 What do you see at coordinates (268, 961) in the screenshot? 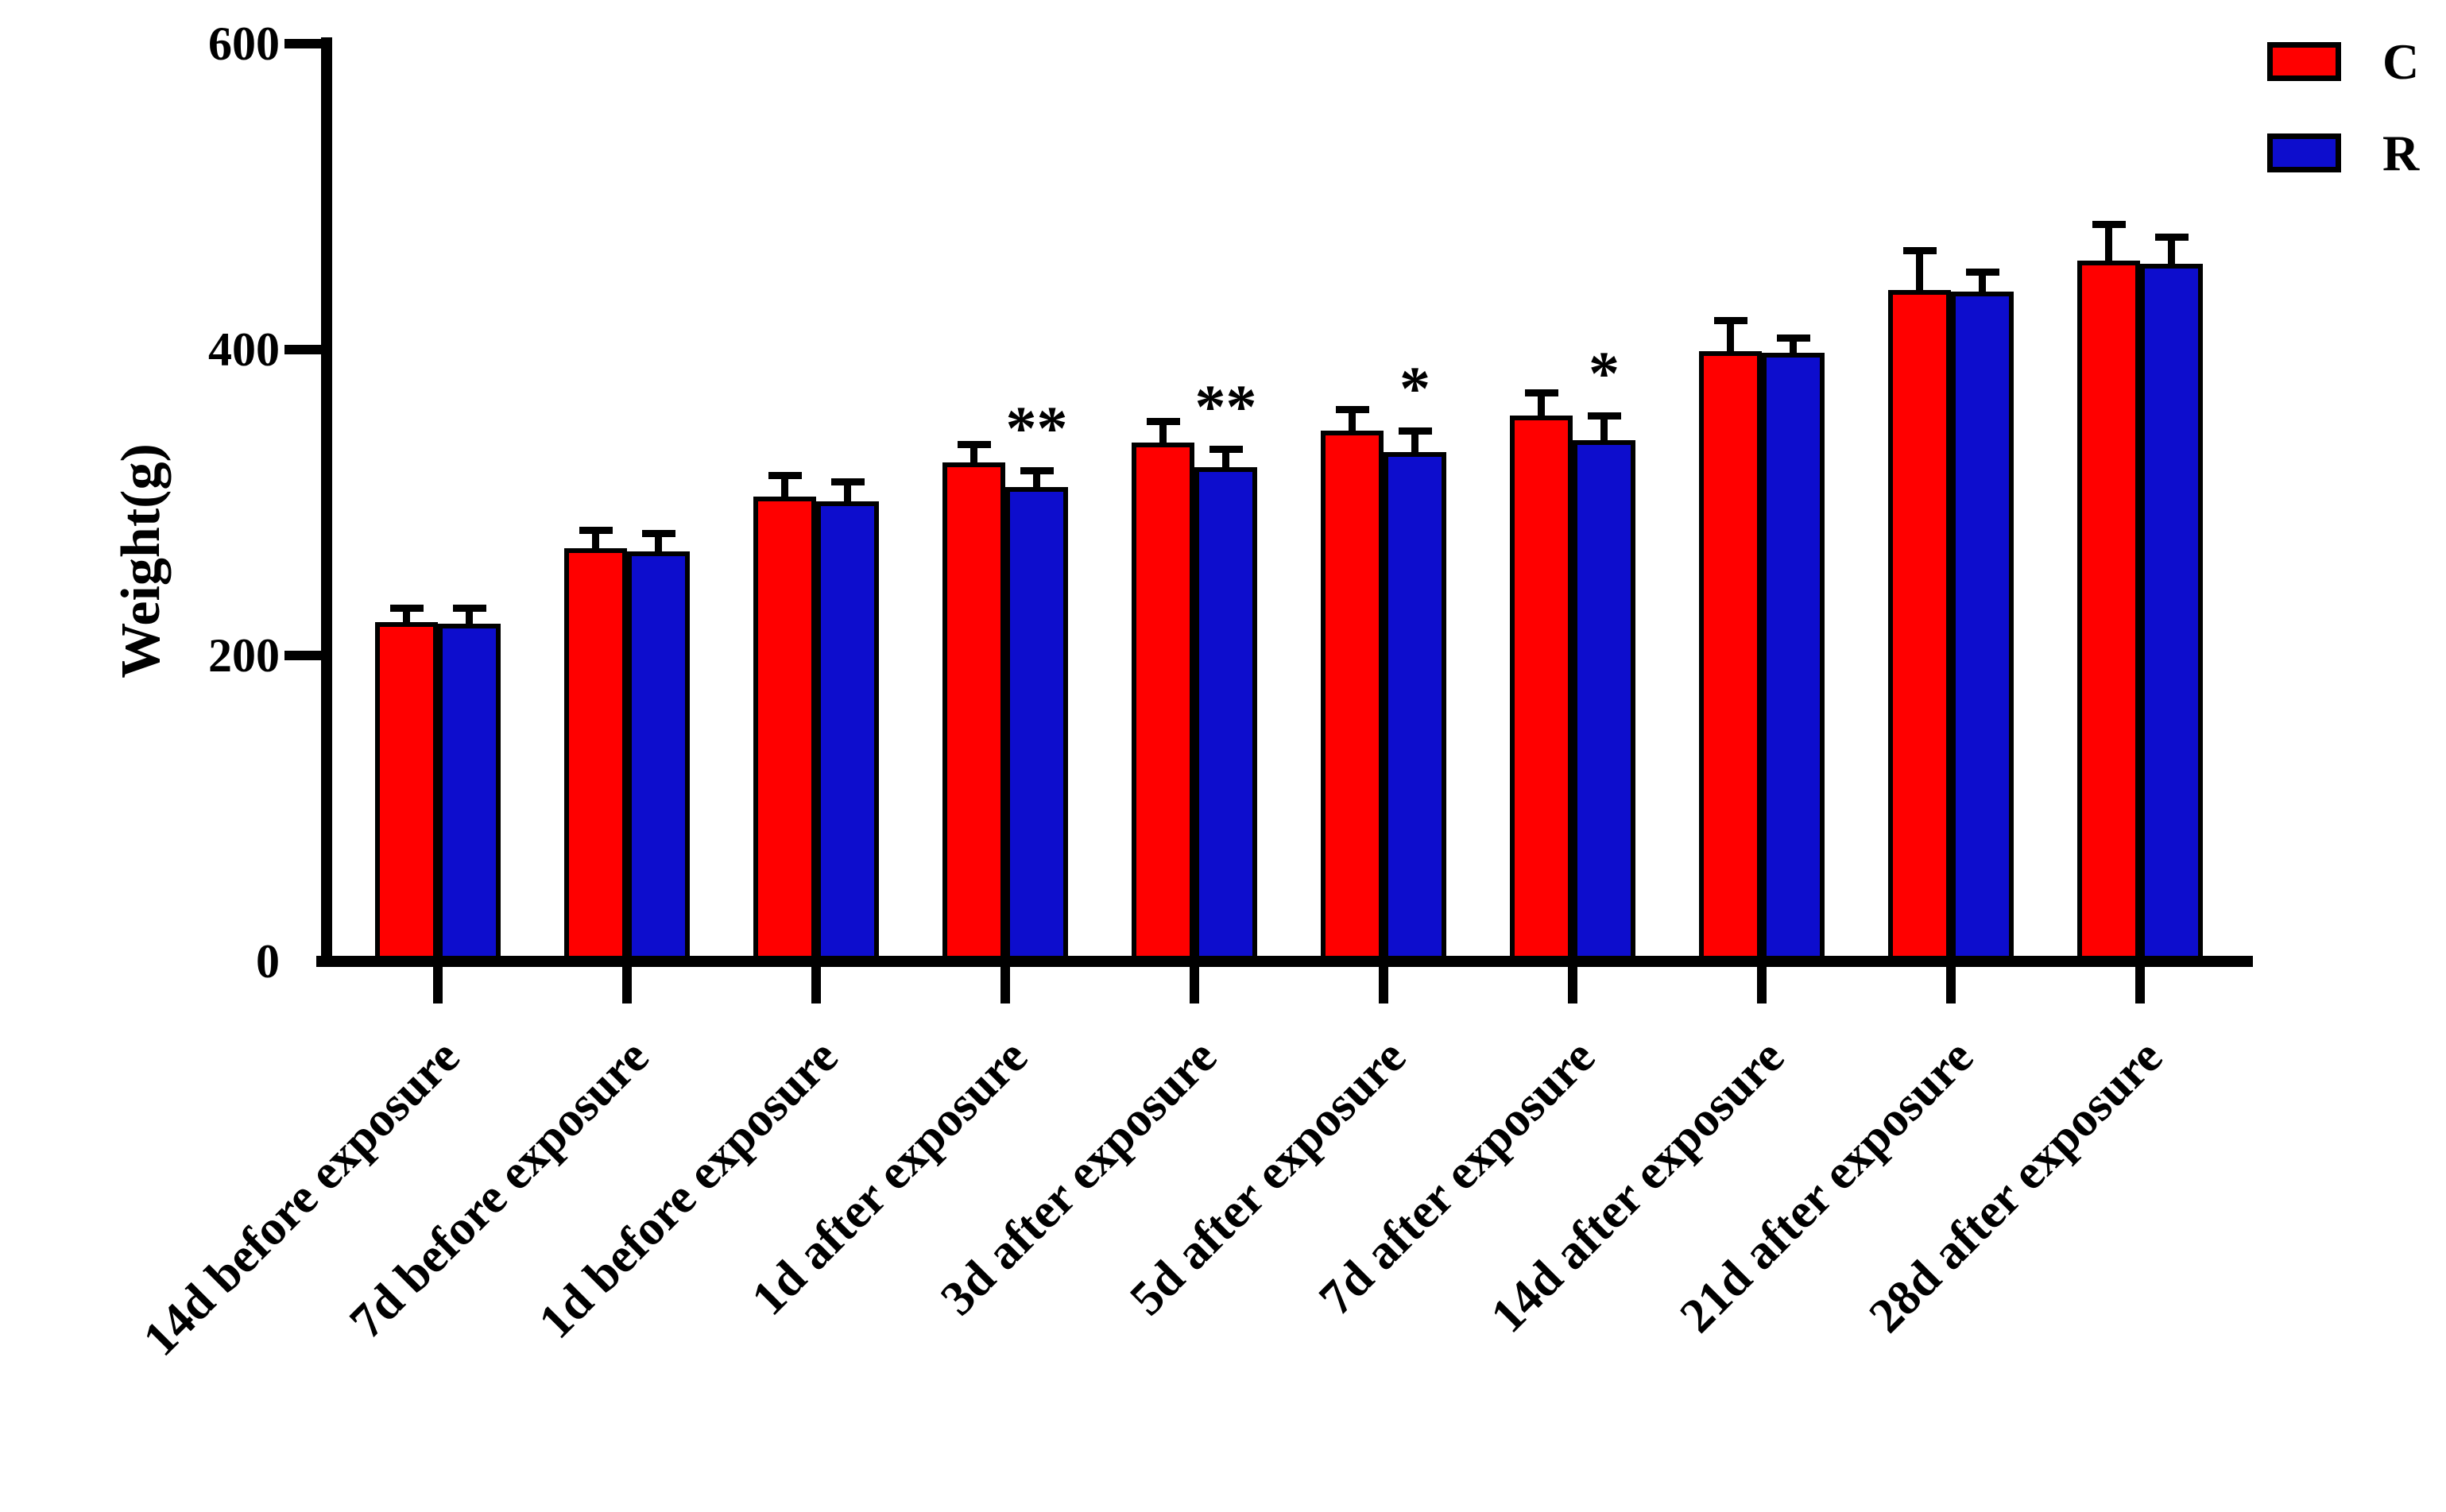
I see `y-tick-label: 0` at bounding box center [268, 961].